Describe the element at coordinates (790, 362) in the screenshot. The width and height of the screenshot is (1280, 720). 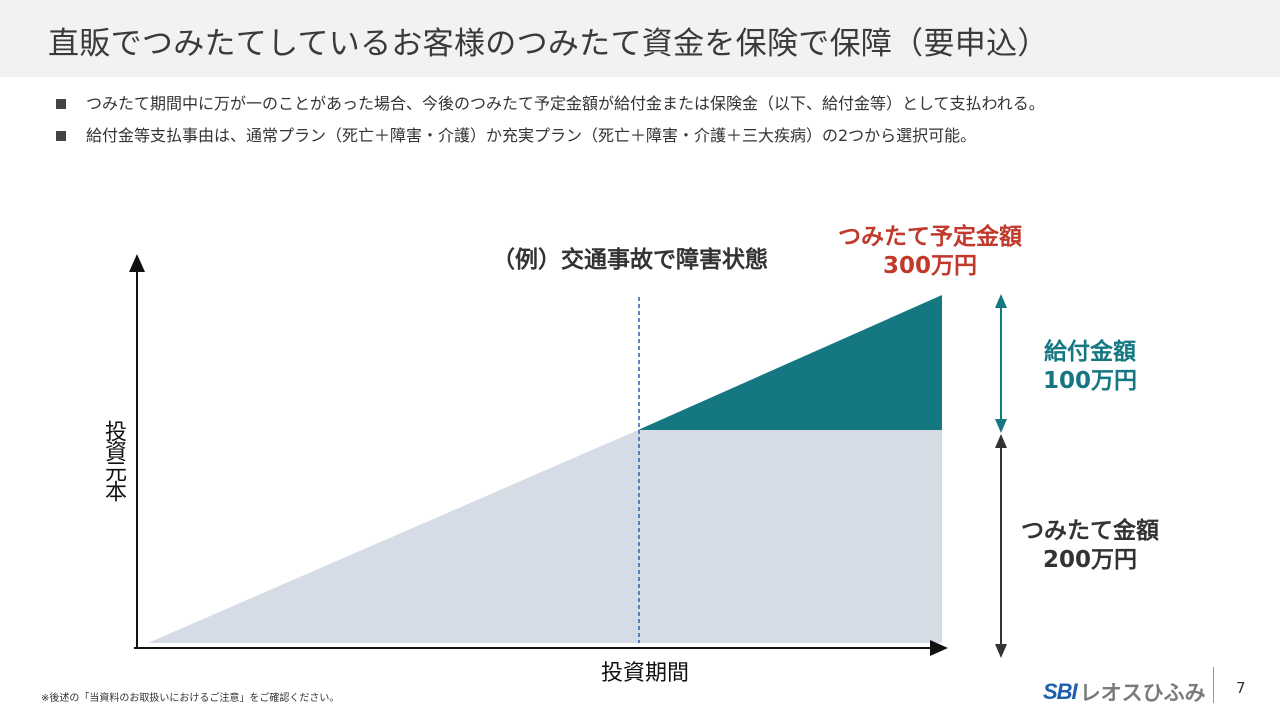
I see `benefit-area` at that location.